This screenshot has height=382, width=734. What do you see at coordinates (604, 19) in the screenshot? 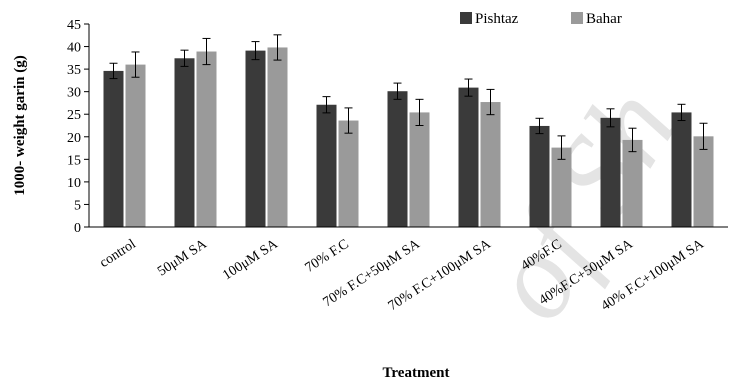
I see `legend-label-bahar: Bahar` at bounding box center [604, 19].